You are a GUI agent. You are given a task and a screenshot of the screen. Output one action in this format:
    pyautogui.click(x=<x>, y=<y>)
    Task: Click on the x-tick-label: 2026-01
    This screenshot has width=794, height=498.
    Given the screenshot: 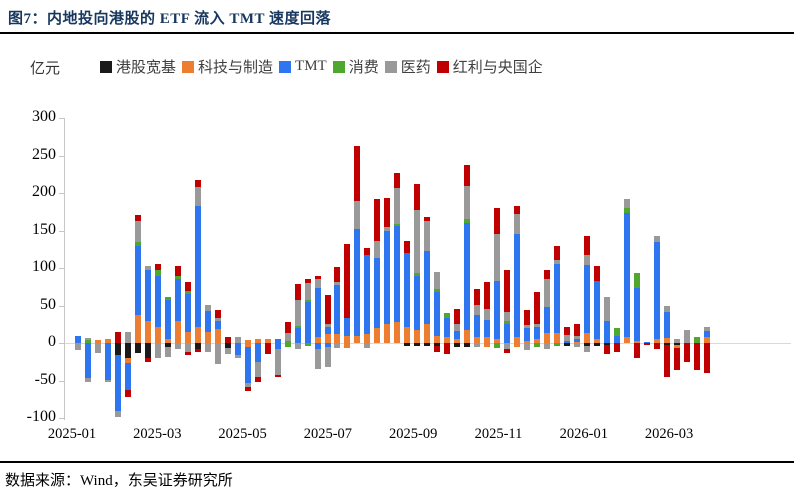 What is the action you would take?
    pyautogui.click(x=583, y=434)
    